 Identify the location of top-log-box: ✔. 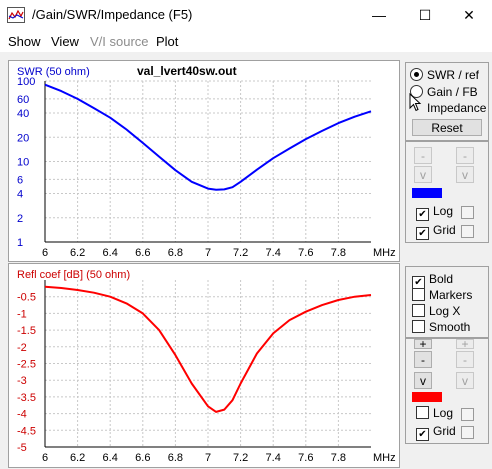
(422, 214).